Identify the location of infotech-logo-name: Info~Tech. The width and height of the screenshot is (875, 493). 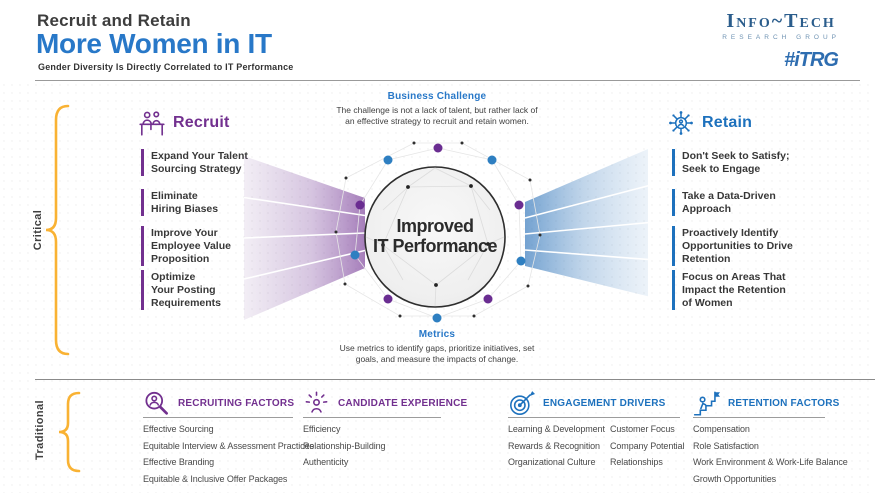
(781, 21).